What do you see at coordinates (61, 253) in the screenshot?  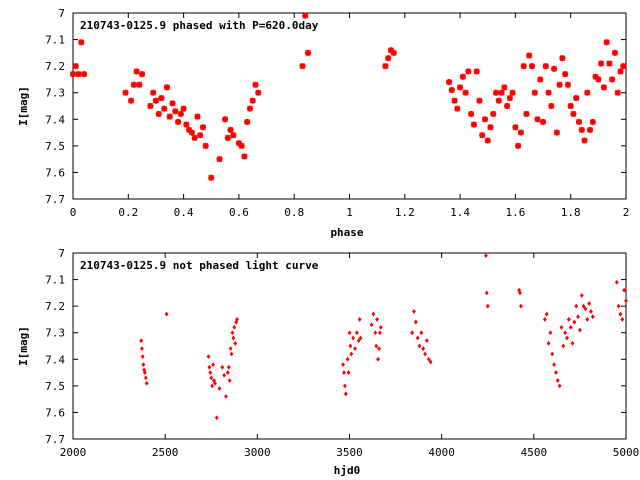 I see `y-tick-label: 7` at bounding box center [61, 253].